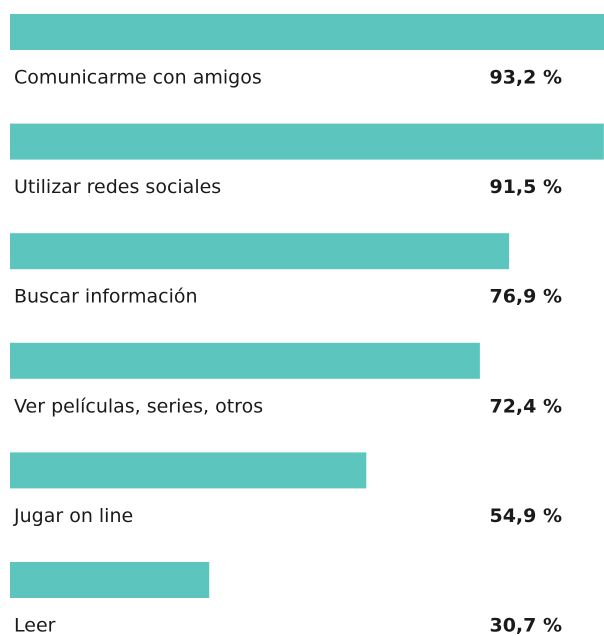 The width and height of the screenshot is (604, 636). Describe the element at coordinates (117, 187) in the screenshot. I see `category-label: Utilizar redes sociales` at that location.